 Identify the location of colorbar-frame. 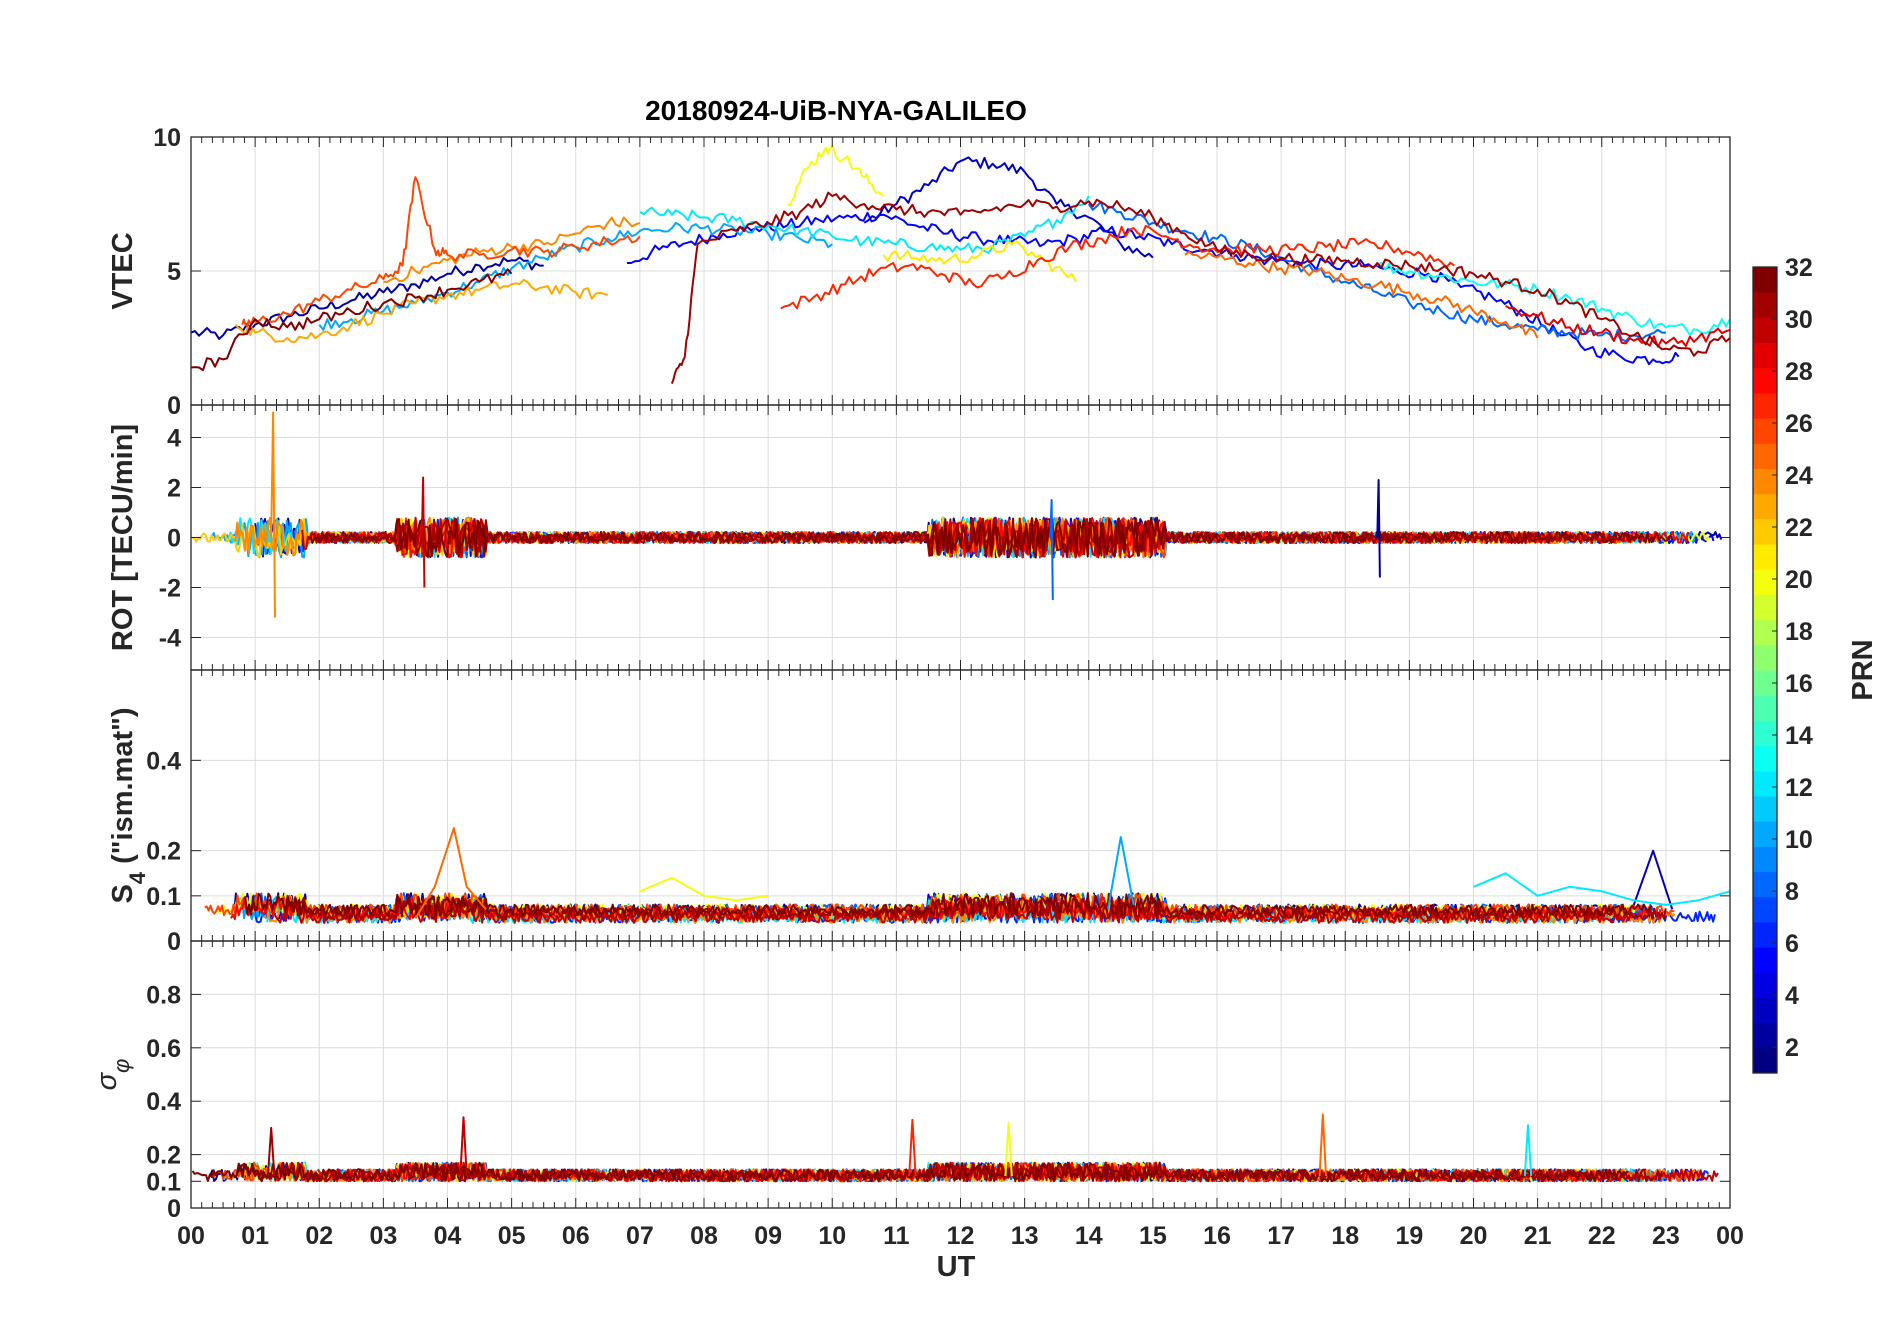
(1765, 670).